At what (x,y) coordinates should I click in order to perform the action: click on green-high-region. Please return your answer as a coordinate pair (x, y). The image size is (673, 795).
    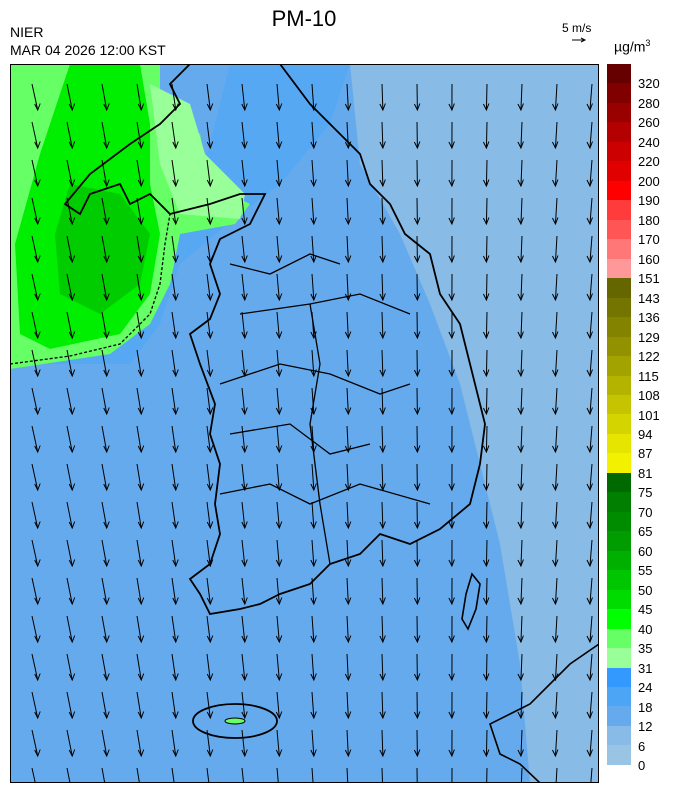
    Looking at the image, I should click on (102, 249).